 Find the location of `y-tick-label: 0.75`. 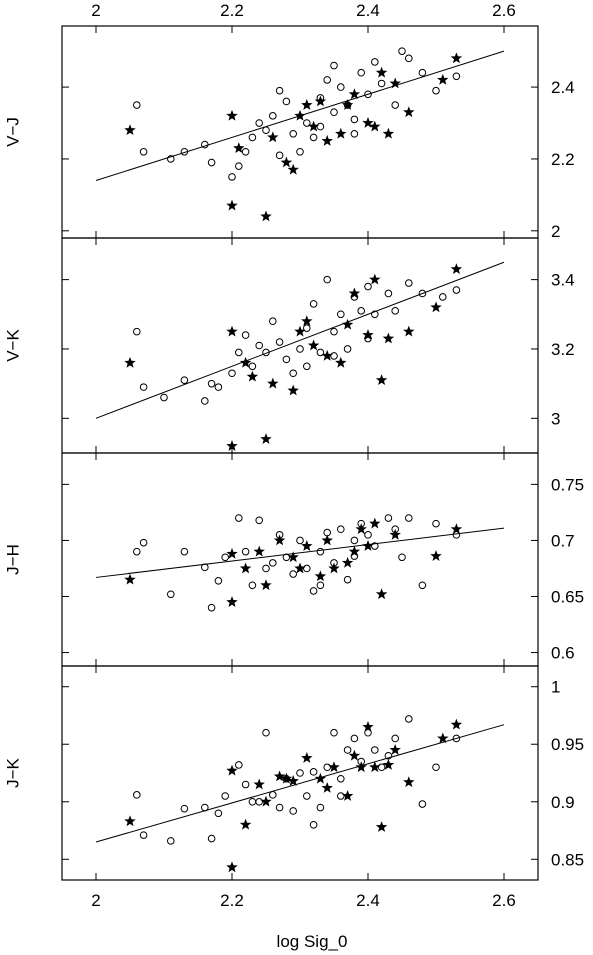

y-tick-label: 0.75 is located at coordinates (567, 484).